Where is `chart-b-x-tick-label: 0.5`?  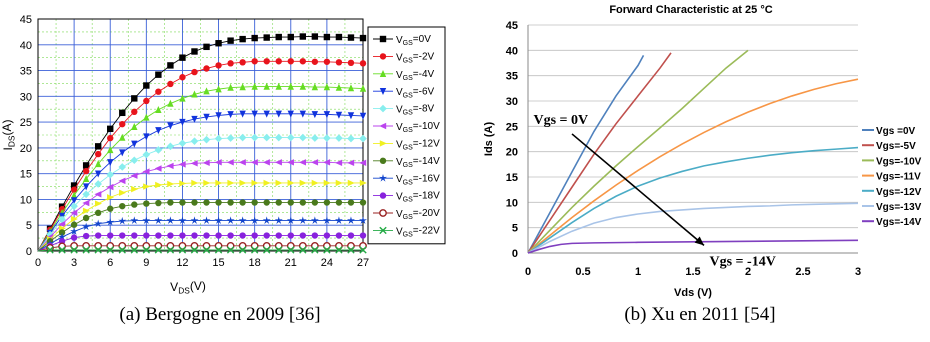 chart-b-x-tick-label: 0.5 is located at coordinates (582, 272).